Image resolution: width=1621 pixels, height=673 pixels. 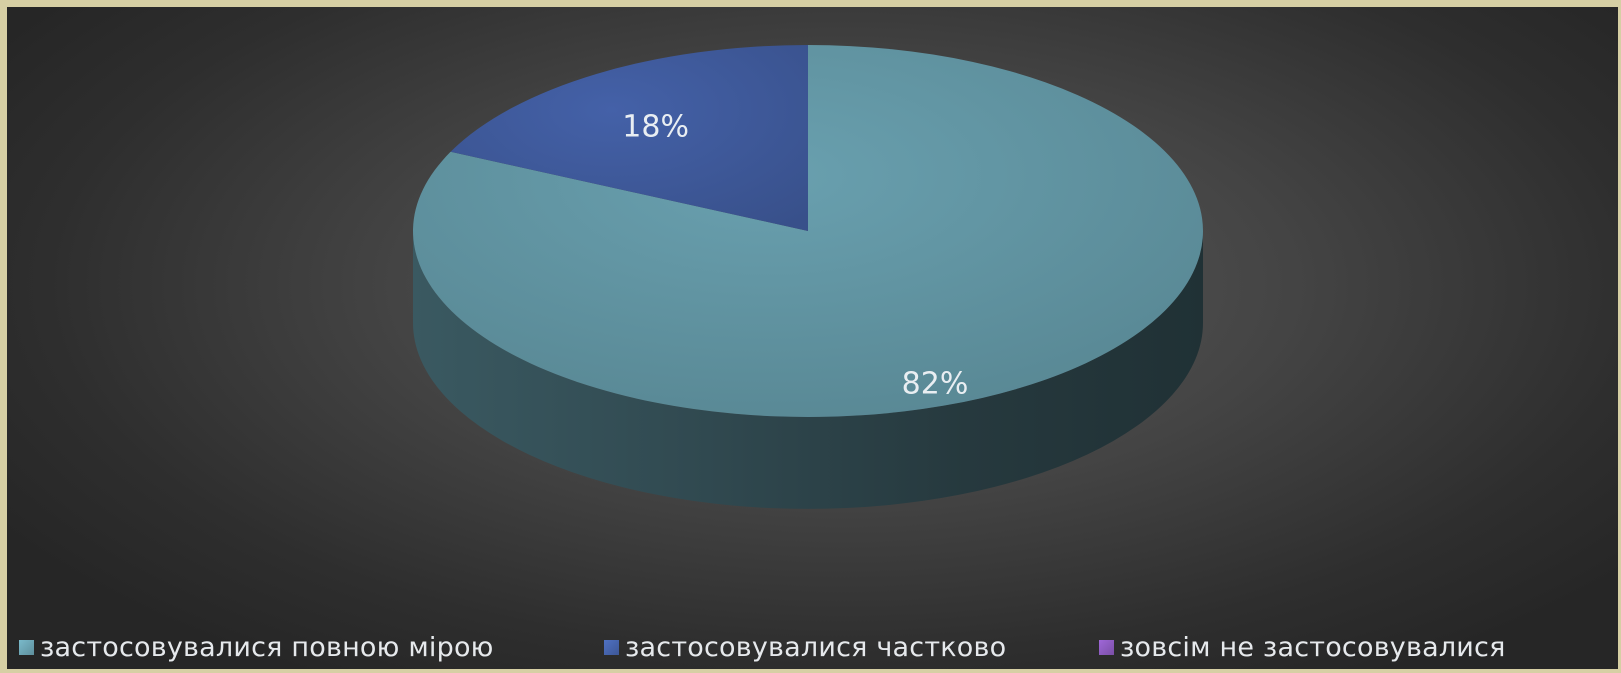 I want to click on legend-swatch-partial, so click(x=611, y=647).